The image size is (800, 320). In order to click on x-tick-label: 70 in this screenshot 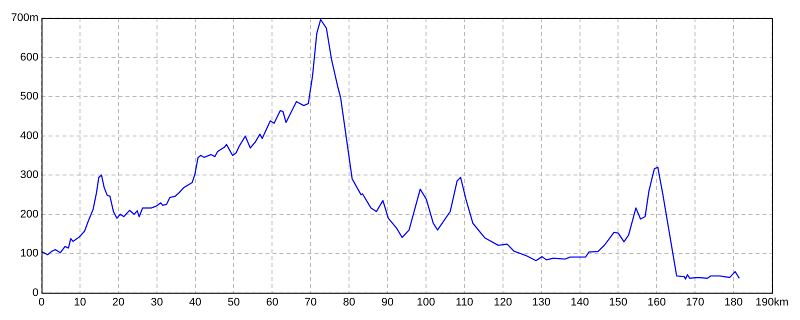, I will do `click(310, 302)`.